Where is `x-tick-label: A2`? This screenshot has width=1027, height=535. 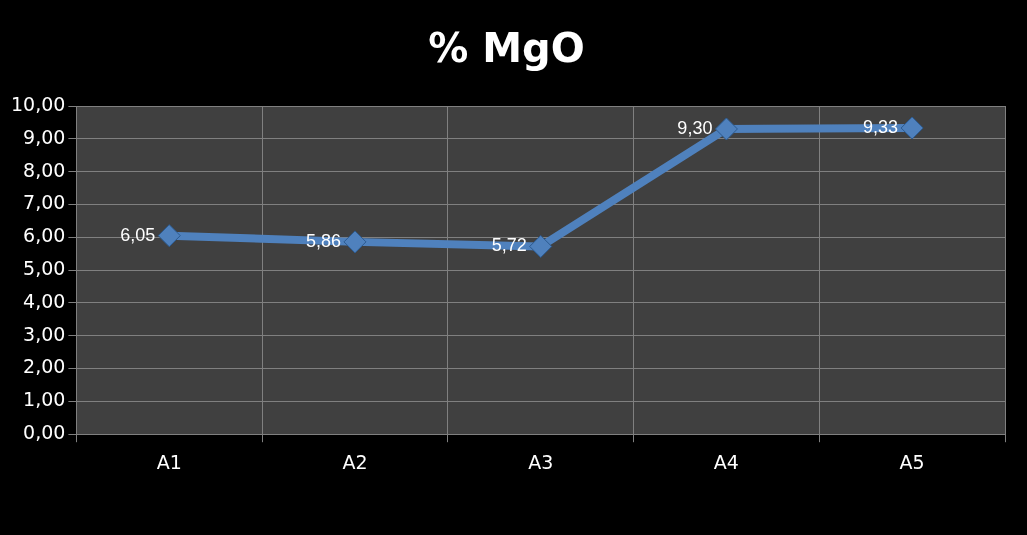
x-tick-label: A2 is located at coordinates (355, 461).